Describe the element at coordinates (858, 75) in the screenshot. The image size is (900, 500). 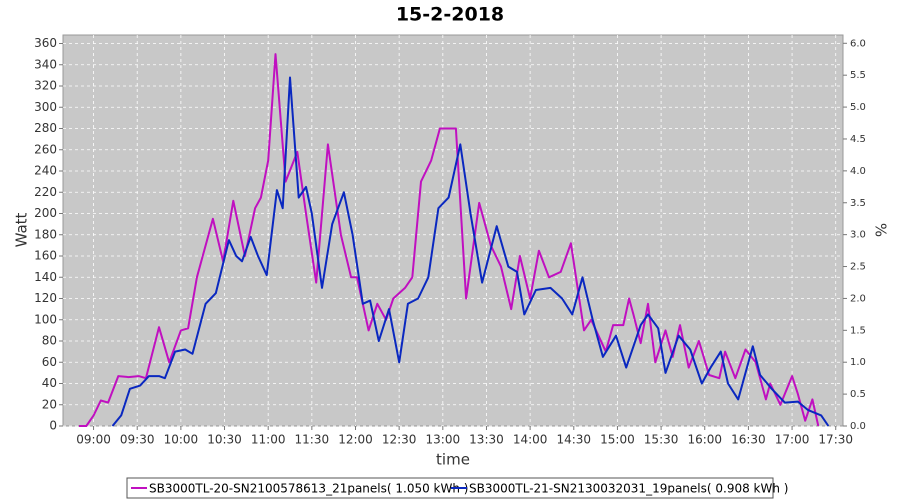
I see `y2-tick-label: 5.5` at that location.